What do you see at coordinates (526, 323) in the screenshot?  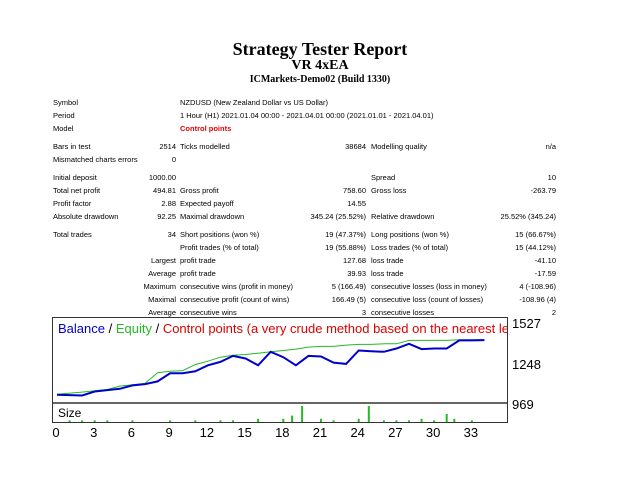 I see `y-tick-label: 1527` at bounding box center [526, 323].